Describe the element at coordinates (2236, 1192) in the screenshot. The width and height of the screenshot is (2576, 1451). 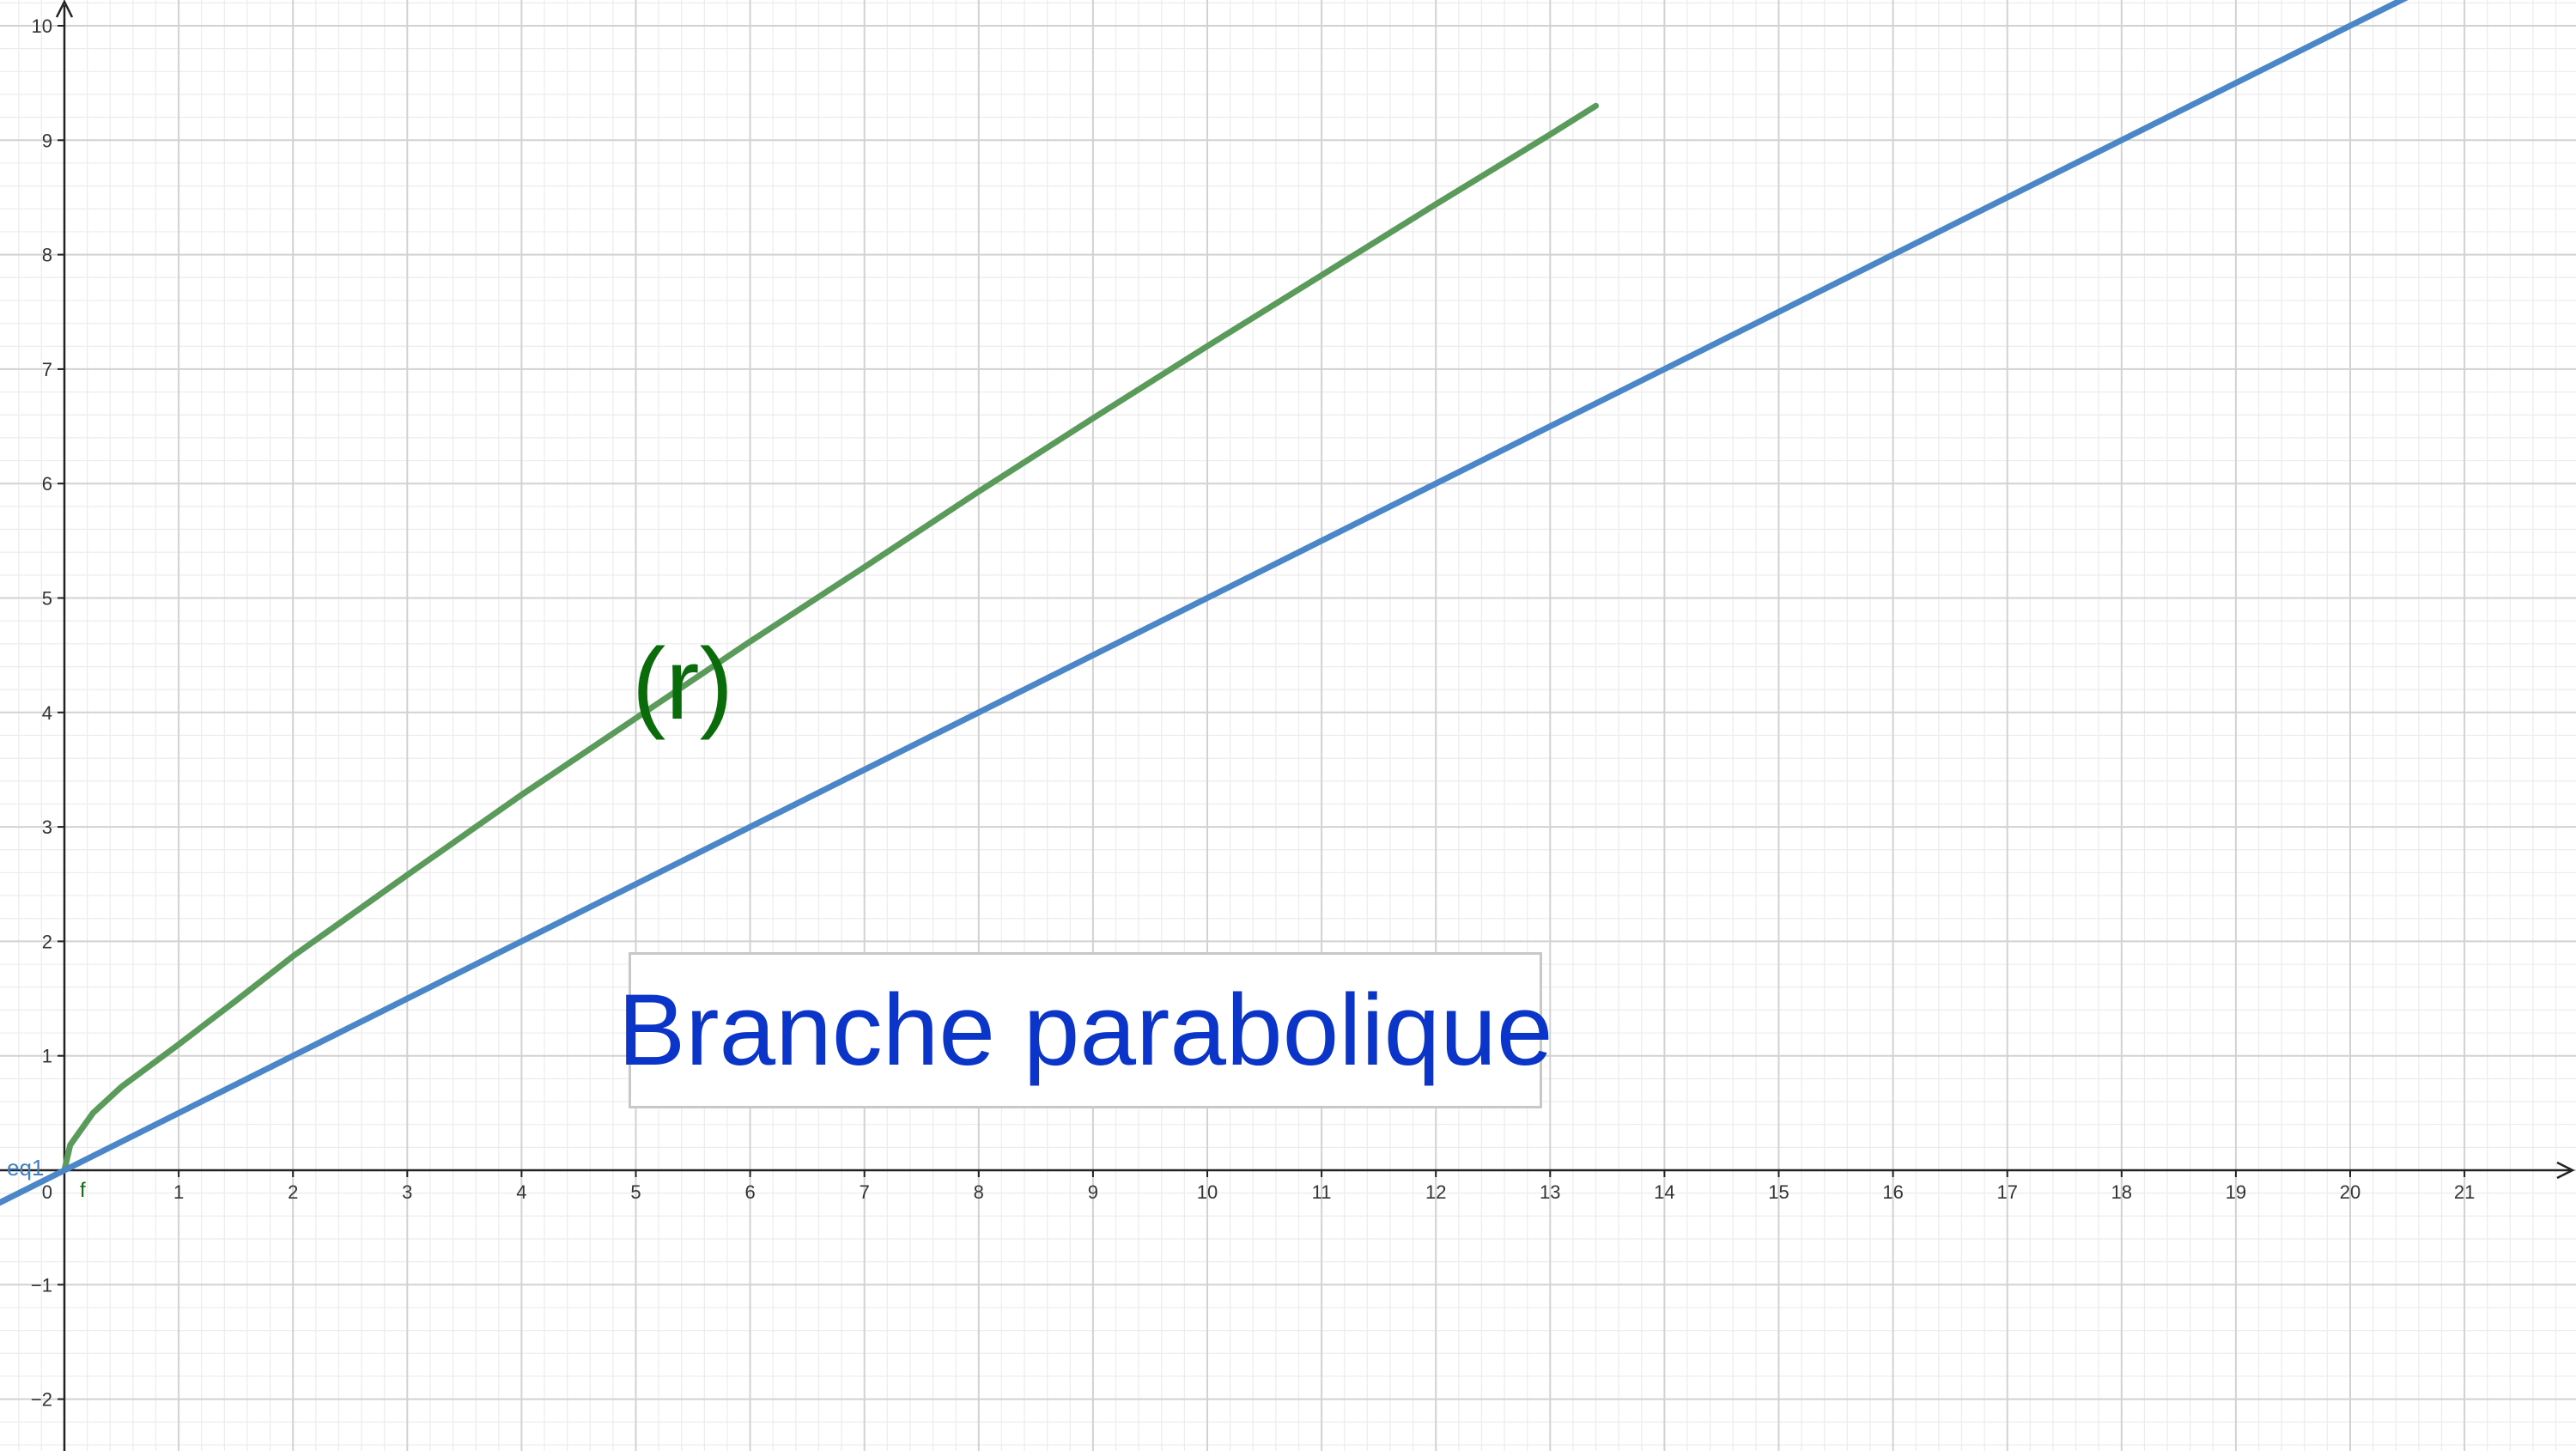
I see `x-tick-label: 19` at that location.